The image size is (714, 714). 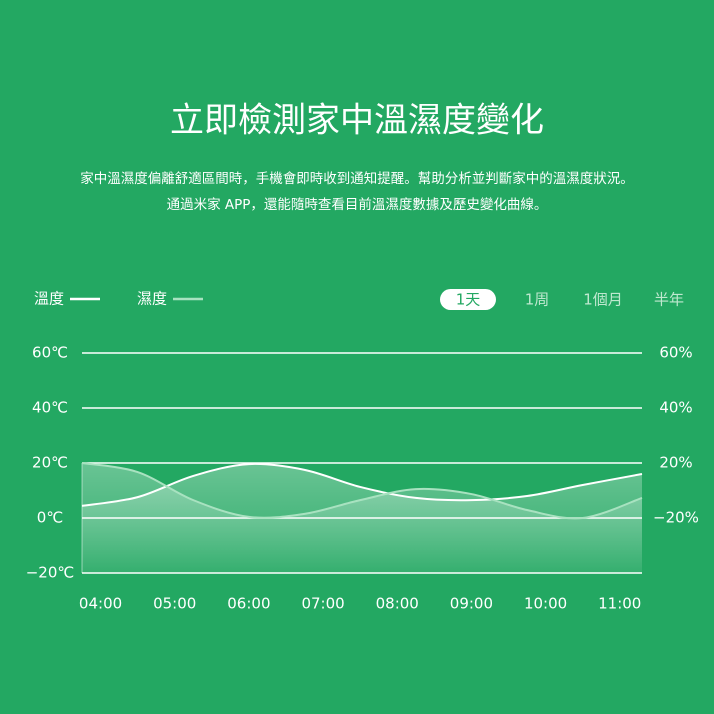 I want to click on tab-pill, so click(x=468, y=299).